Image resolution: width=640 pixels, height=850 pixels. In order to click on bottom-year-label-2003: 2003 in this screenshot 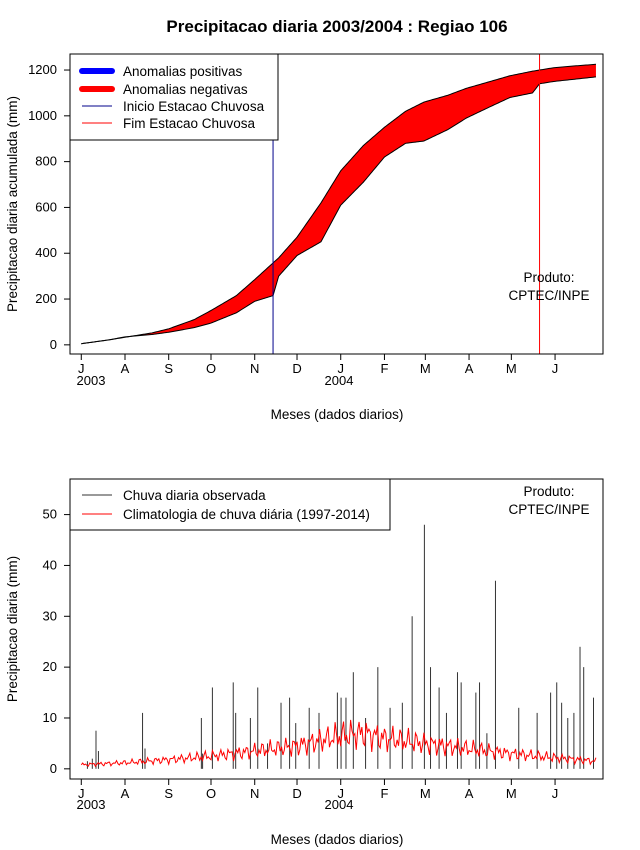, I will do `click(91, 804)`.